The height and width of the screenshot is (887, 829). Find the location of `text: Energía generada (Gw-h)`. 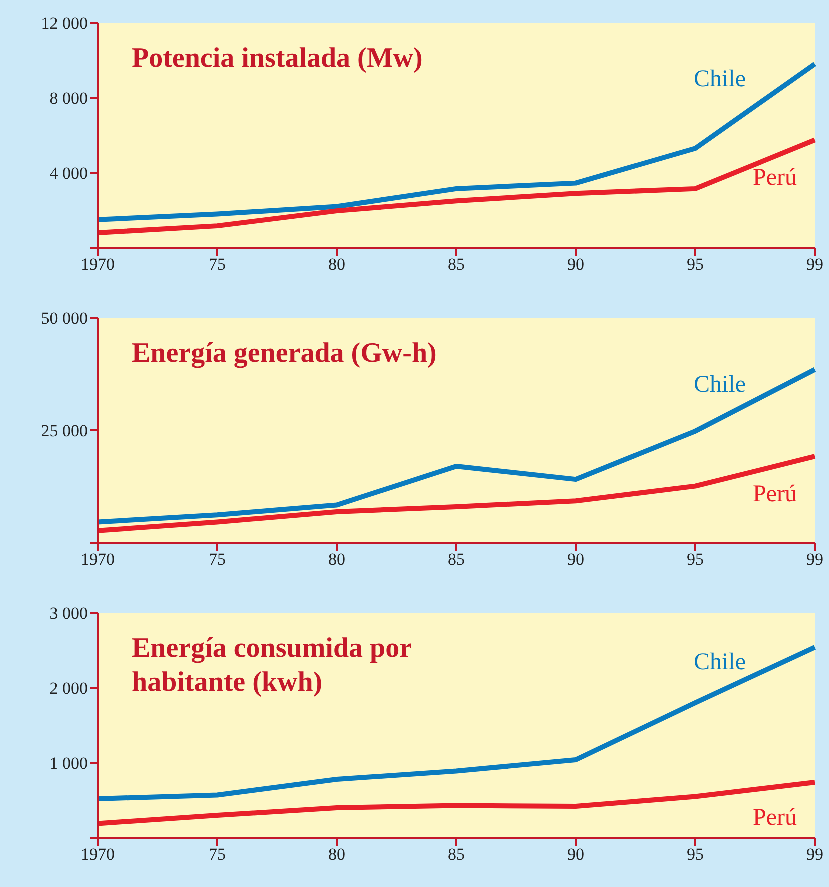

text: Energía generada (Gw-h) is located at coordinates (284, 354).